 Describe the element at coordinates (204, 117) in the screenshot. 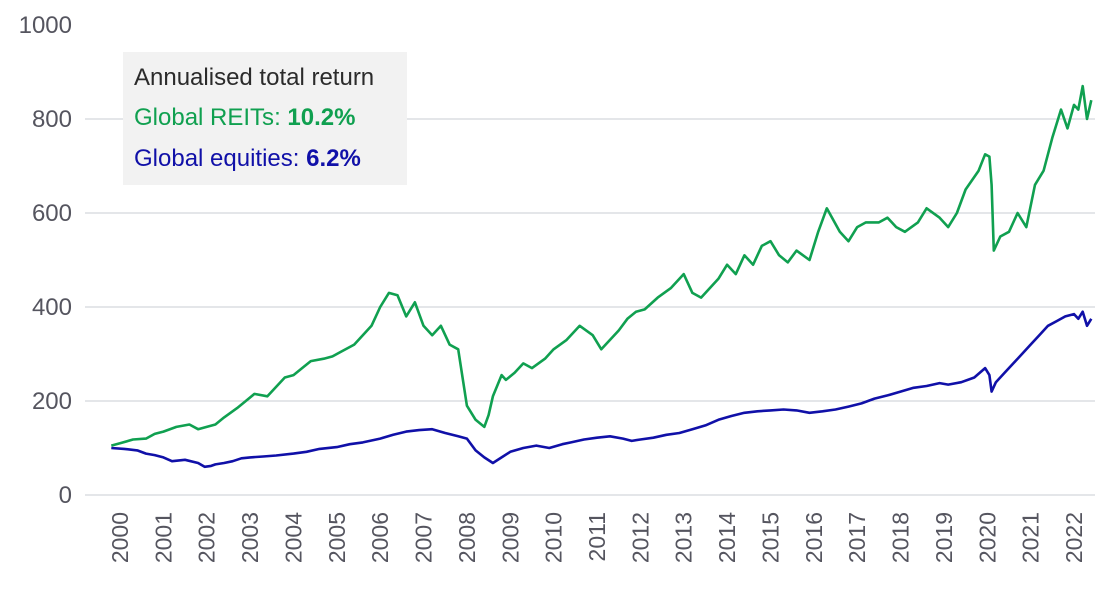

I see `legend-entry-name: Global REITs` at that location.